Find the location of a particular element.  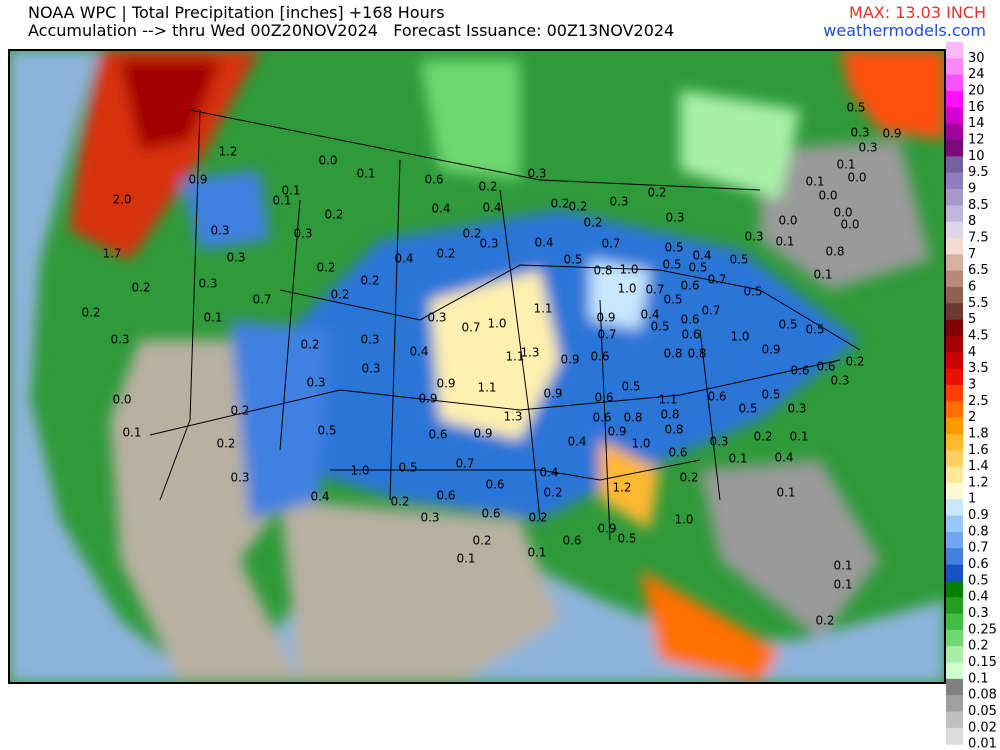

max-value: MAX: 13.03 INCH is located at coordinates (917, 12).